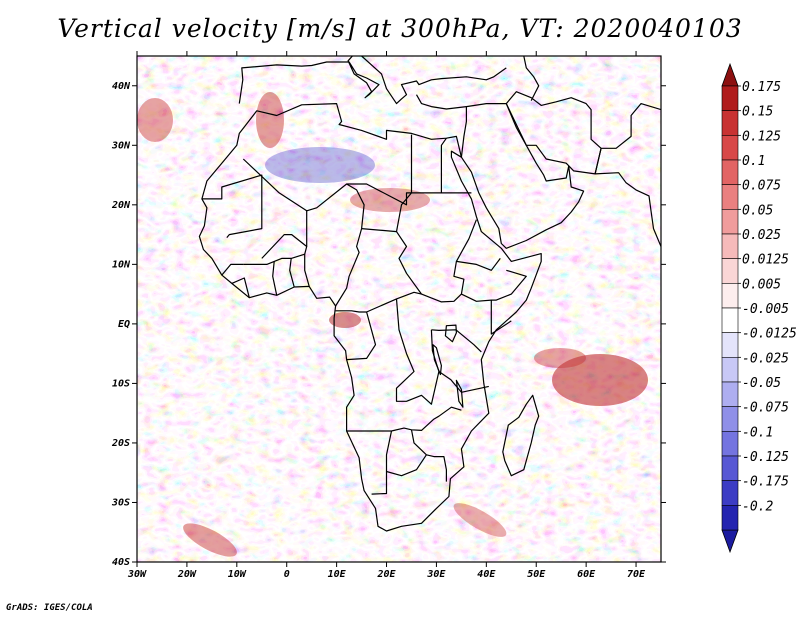 The width and height of the screenshot is (800, 618). I want to click on colorbar-label: 0.125, so click(761, 136).